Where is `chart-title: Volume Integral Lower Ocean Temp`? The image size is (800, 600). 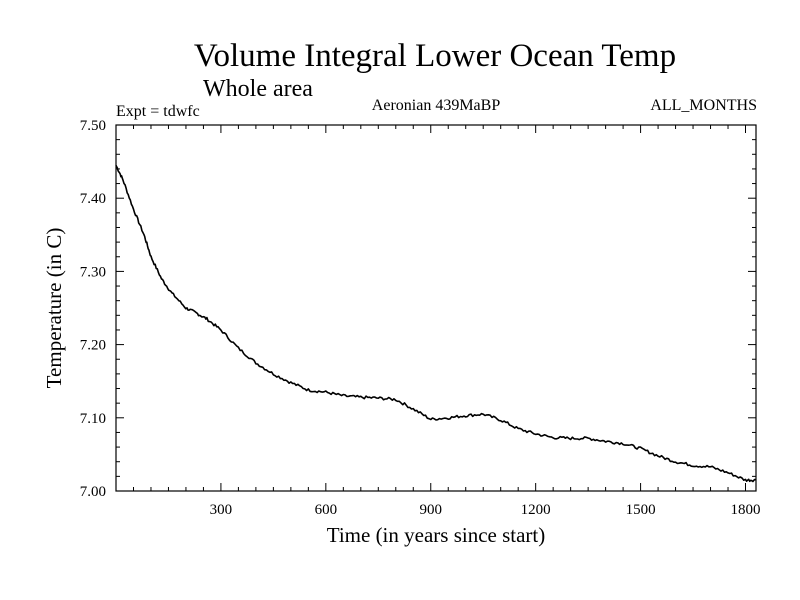 chart-title: Volume Integral Lower Ocean Temp is located at coordinates (435, 56).